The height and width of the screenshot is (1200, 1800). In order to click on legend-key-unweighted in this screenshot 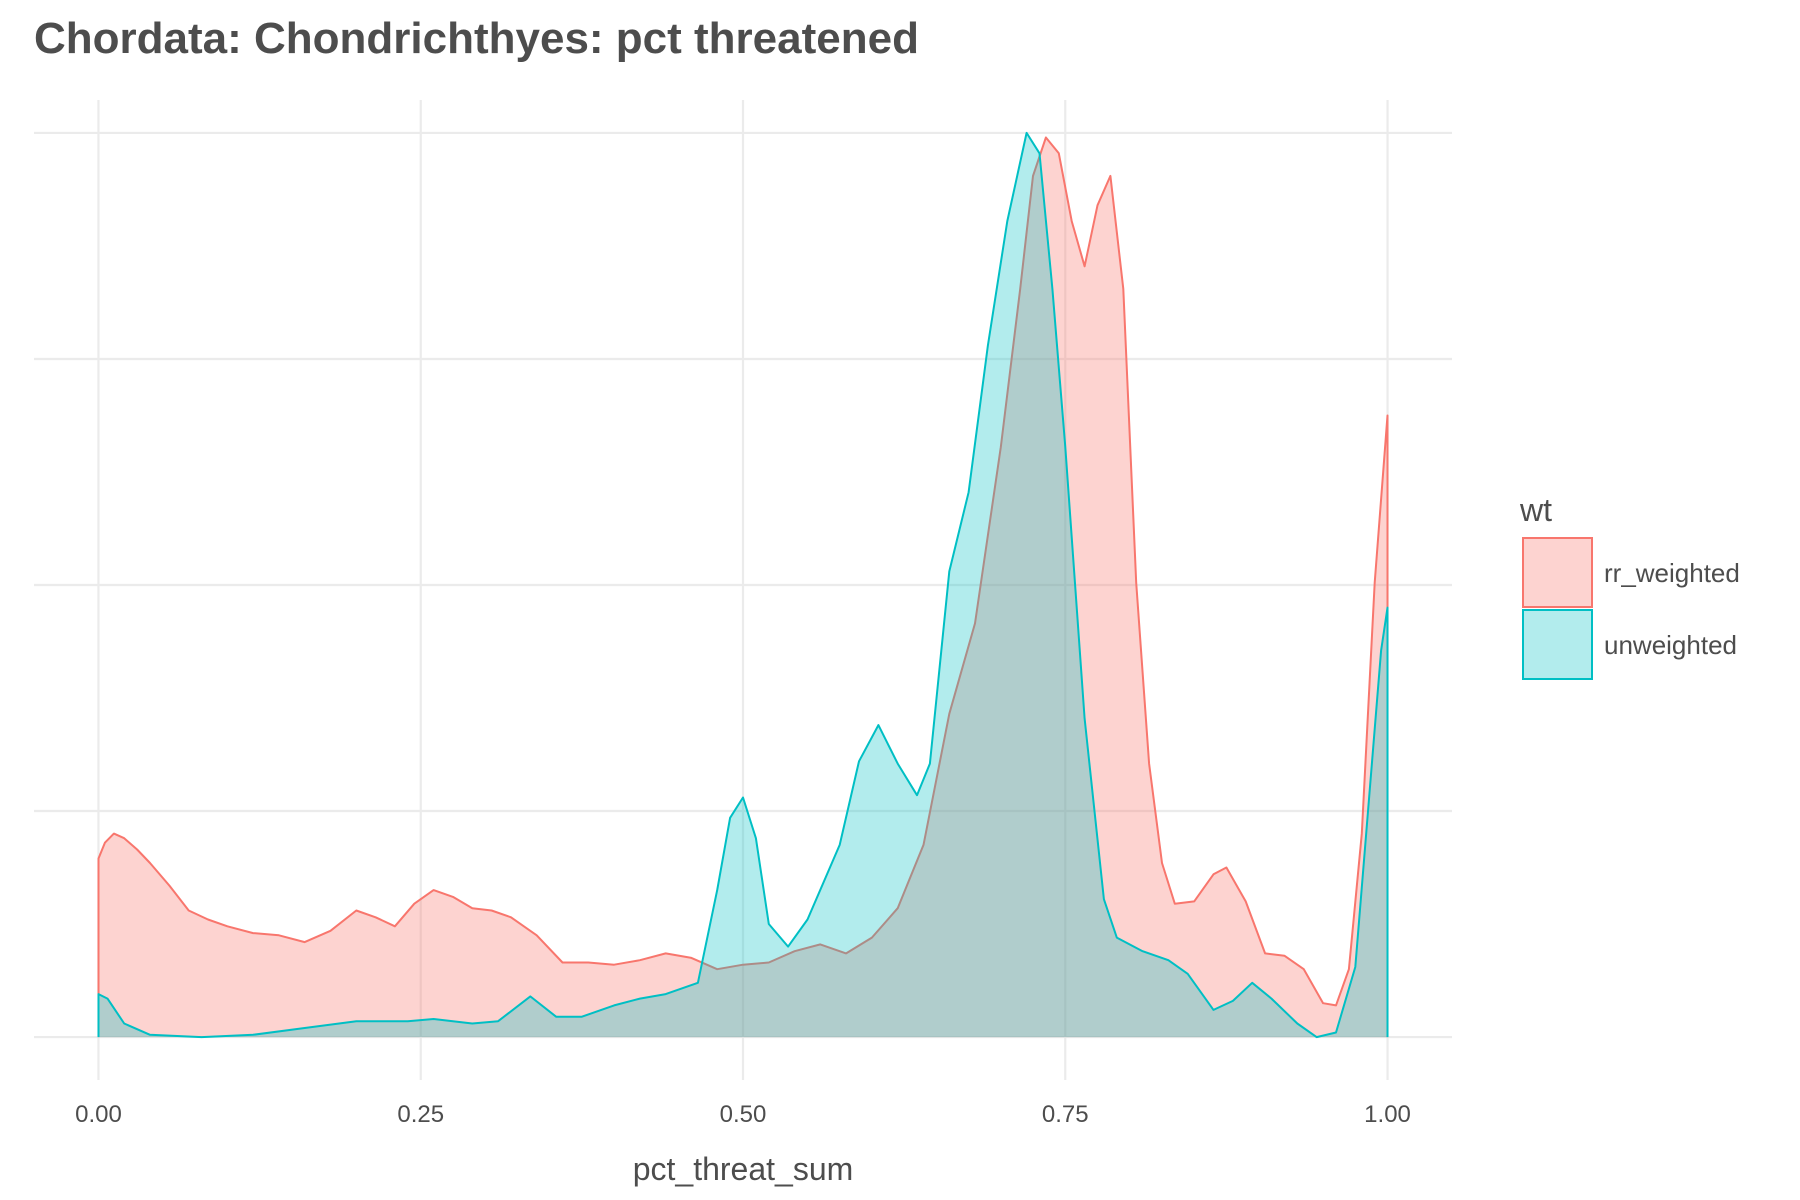, I will do `click(1557, 644)`.